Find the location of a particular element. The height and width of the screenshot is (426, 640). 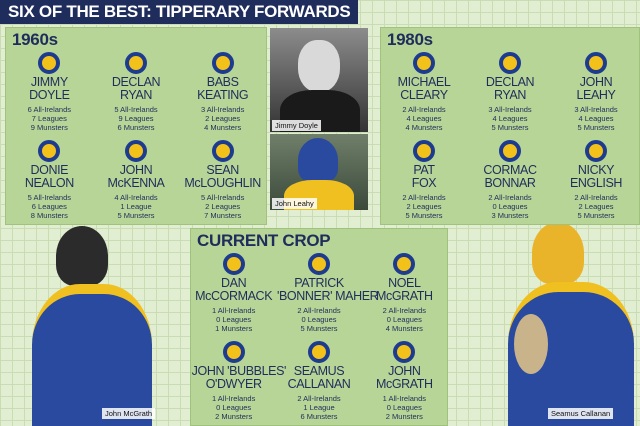

player-stat: 6 Munsters is located at coordinates (136, 127).